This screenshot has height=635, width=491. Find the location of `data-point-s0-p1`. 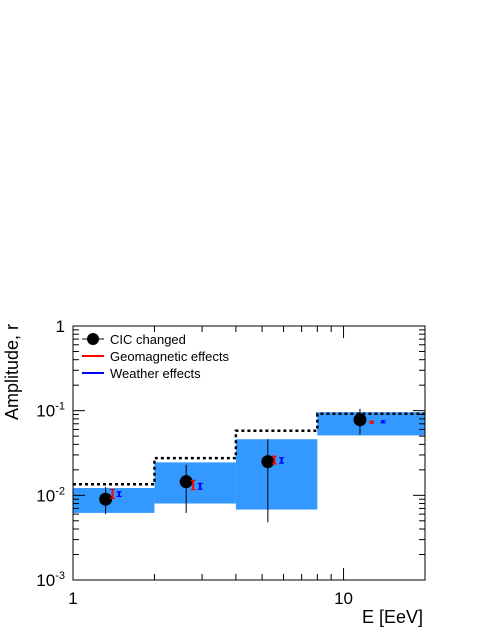

data-point-s0-p1 is located at coordinates (186, 482).